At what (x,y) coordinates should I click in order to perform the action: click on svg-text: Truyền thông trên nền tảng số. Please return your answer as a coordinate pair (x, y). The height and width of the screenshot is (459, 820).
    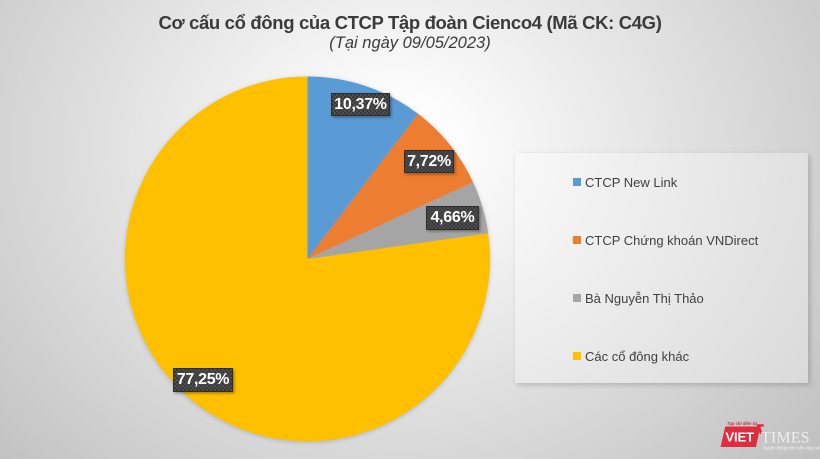
    Looking at the image, I should click on (791, 448).